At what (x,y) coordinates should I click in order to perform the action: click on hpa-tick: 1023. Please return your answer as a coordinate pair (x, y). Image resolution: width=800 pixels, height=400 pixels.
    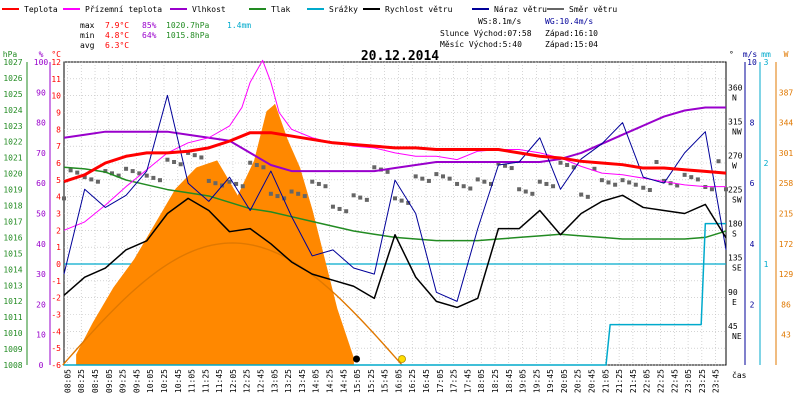
    Looking at the image, I should click on (12, 126).